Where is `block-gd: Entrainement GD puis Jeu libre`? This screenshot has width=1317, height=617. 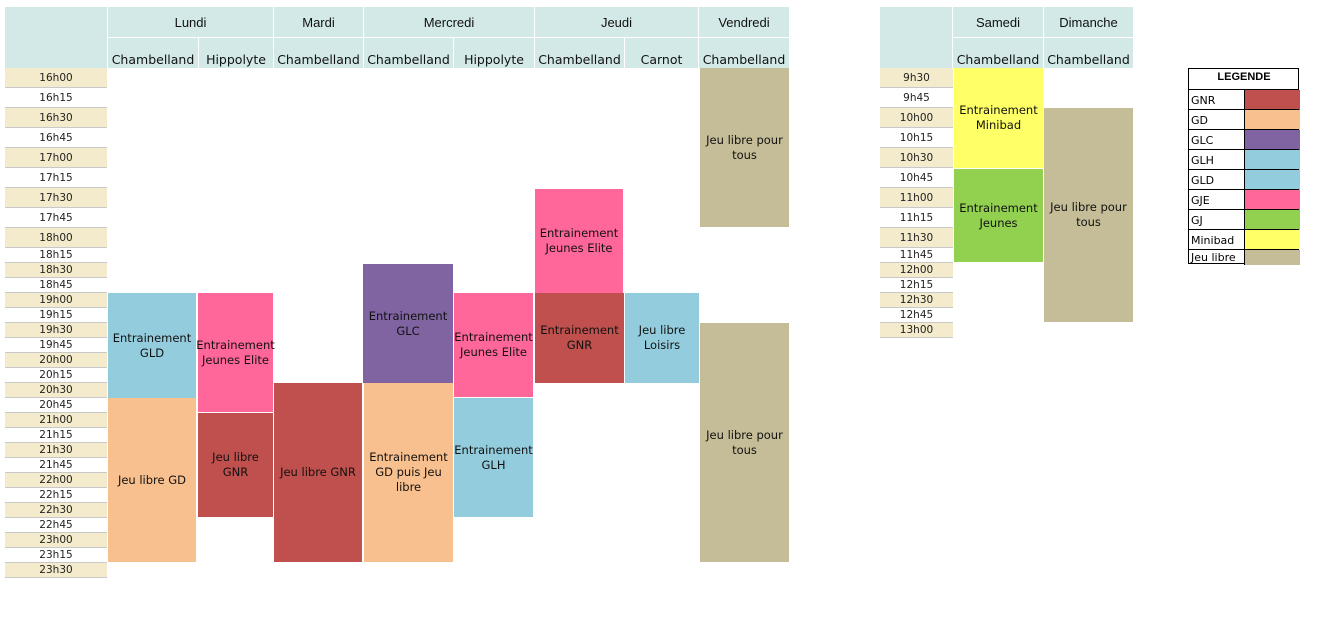 block-gd: Entrainement GD puis Jeu libre is located at coordinates (408, 472).